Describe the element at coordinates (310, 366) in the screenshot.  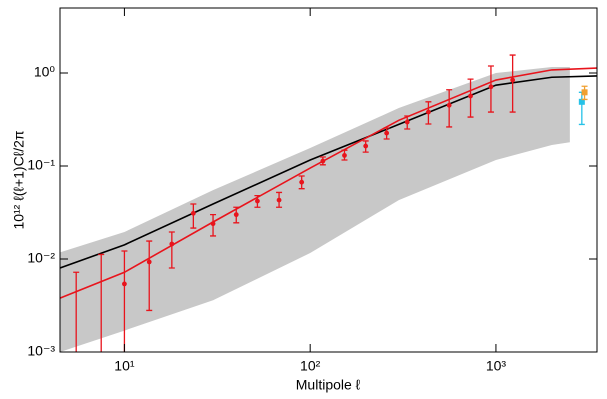
I see `x-tick-label: 10²` at that location.